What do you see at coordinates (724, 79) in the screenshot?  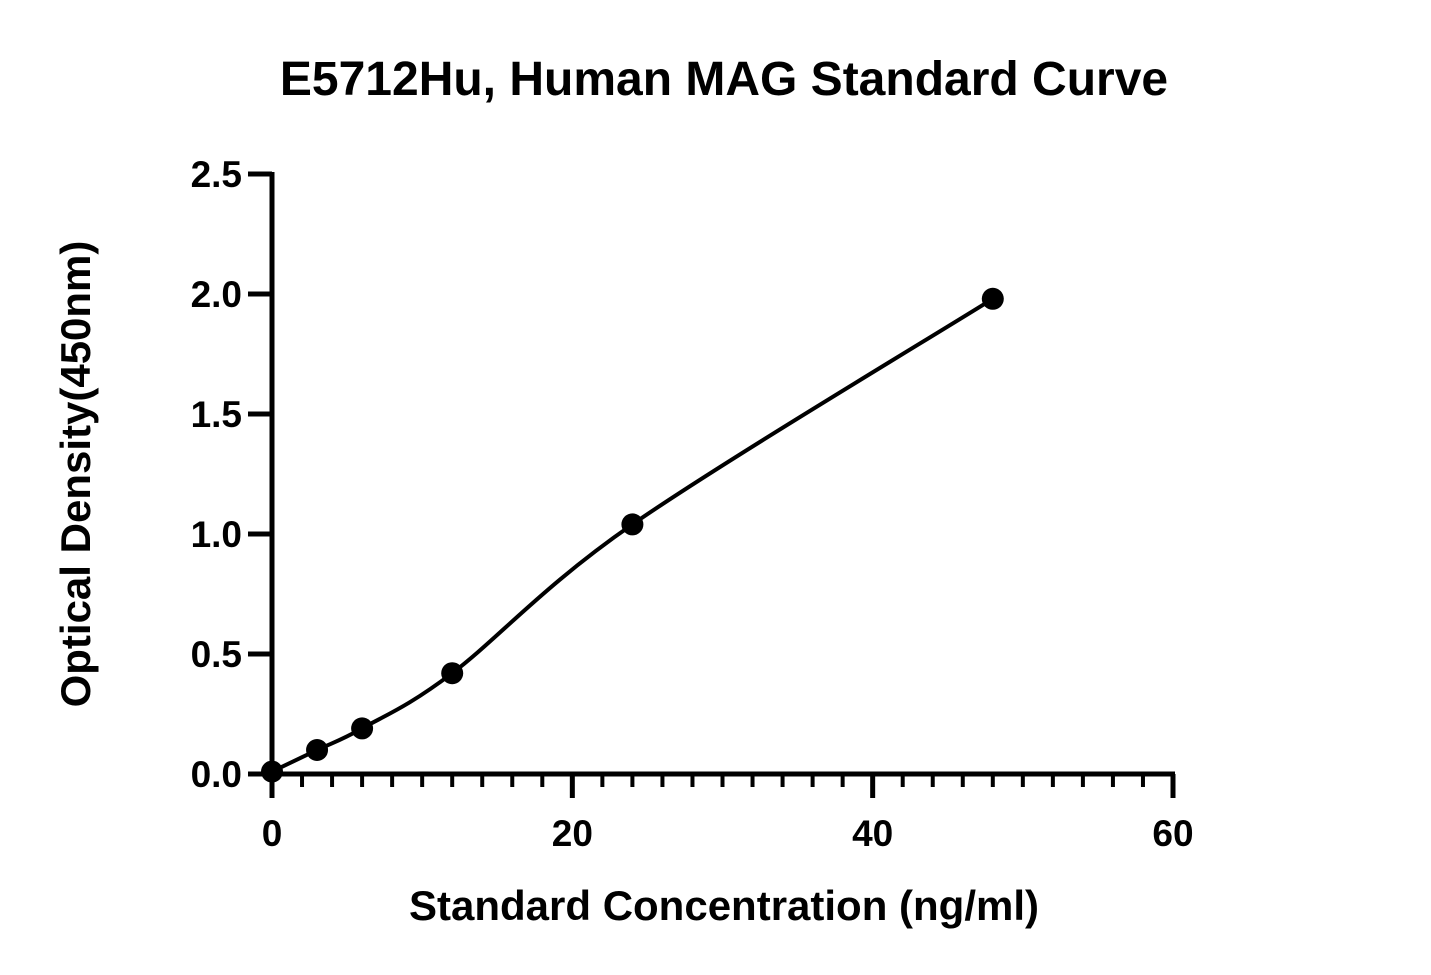 I see `chart-title: E5712Hu, Human MAG Standard Curve` at bounding box center [724, 79].